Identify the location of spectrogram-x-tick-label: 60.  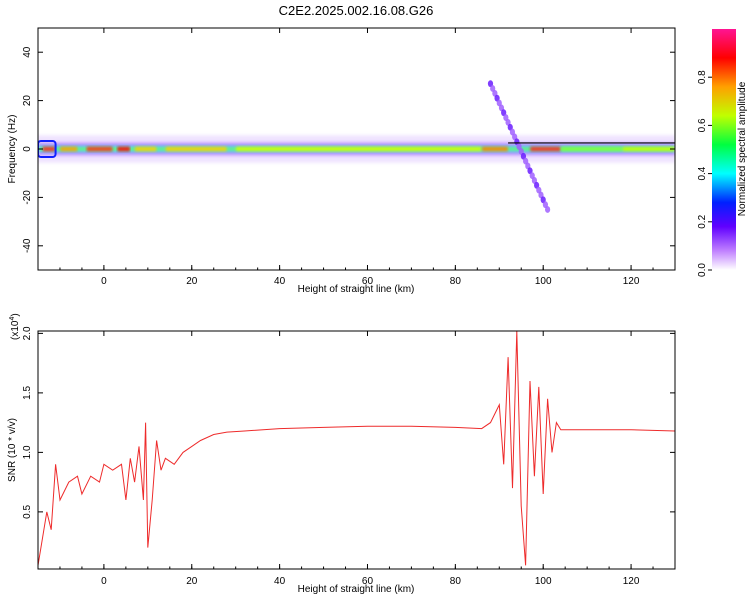
(368, 281).